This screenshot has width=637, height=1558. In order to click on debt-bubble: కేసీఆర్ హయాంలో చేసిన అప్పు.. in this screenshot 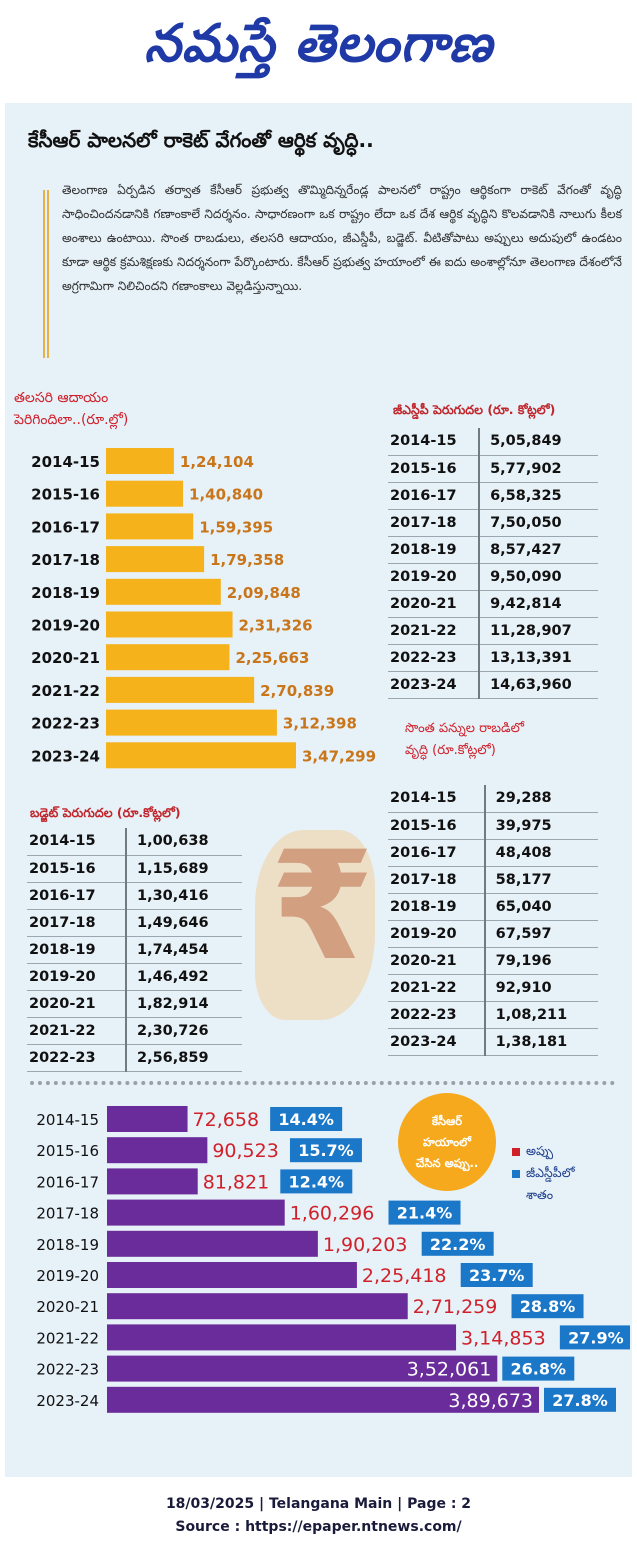, I will do `click(447, 1142)`.